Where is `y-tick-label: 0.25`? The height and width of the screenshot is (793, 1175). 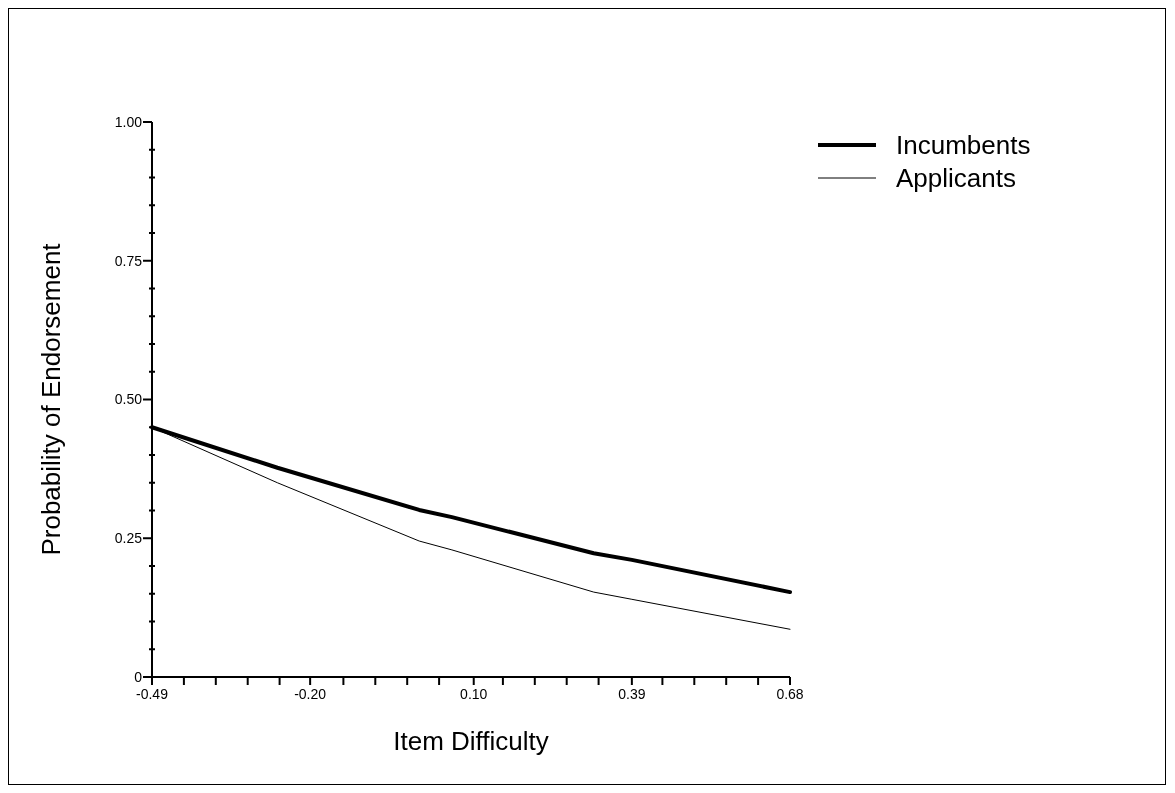 y-tick-label: 0.25 is located at coordinates (128, 538).